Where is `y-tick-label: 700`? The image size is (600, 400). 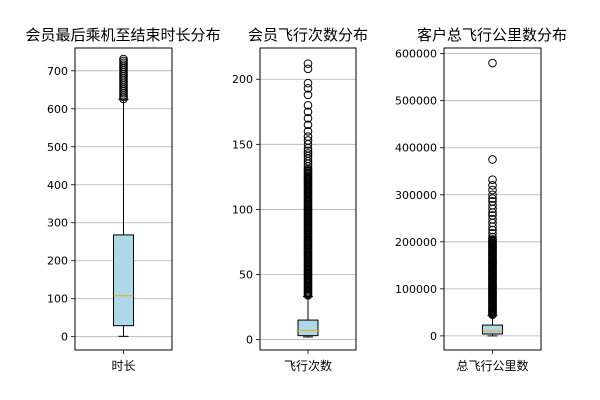
y-tick-label: 700 is located at coordinates (57, 71).